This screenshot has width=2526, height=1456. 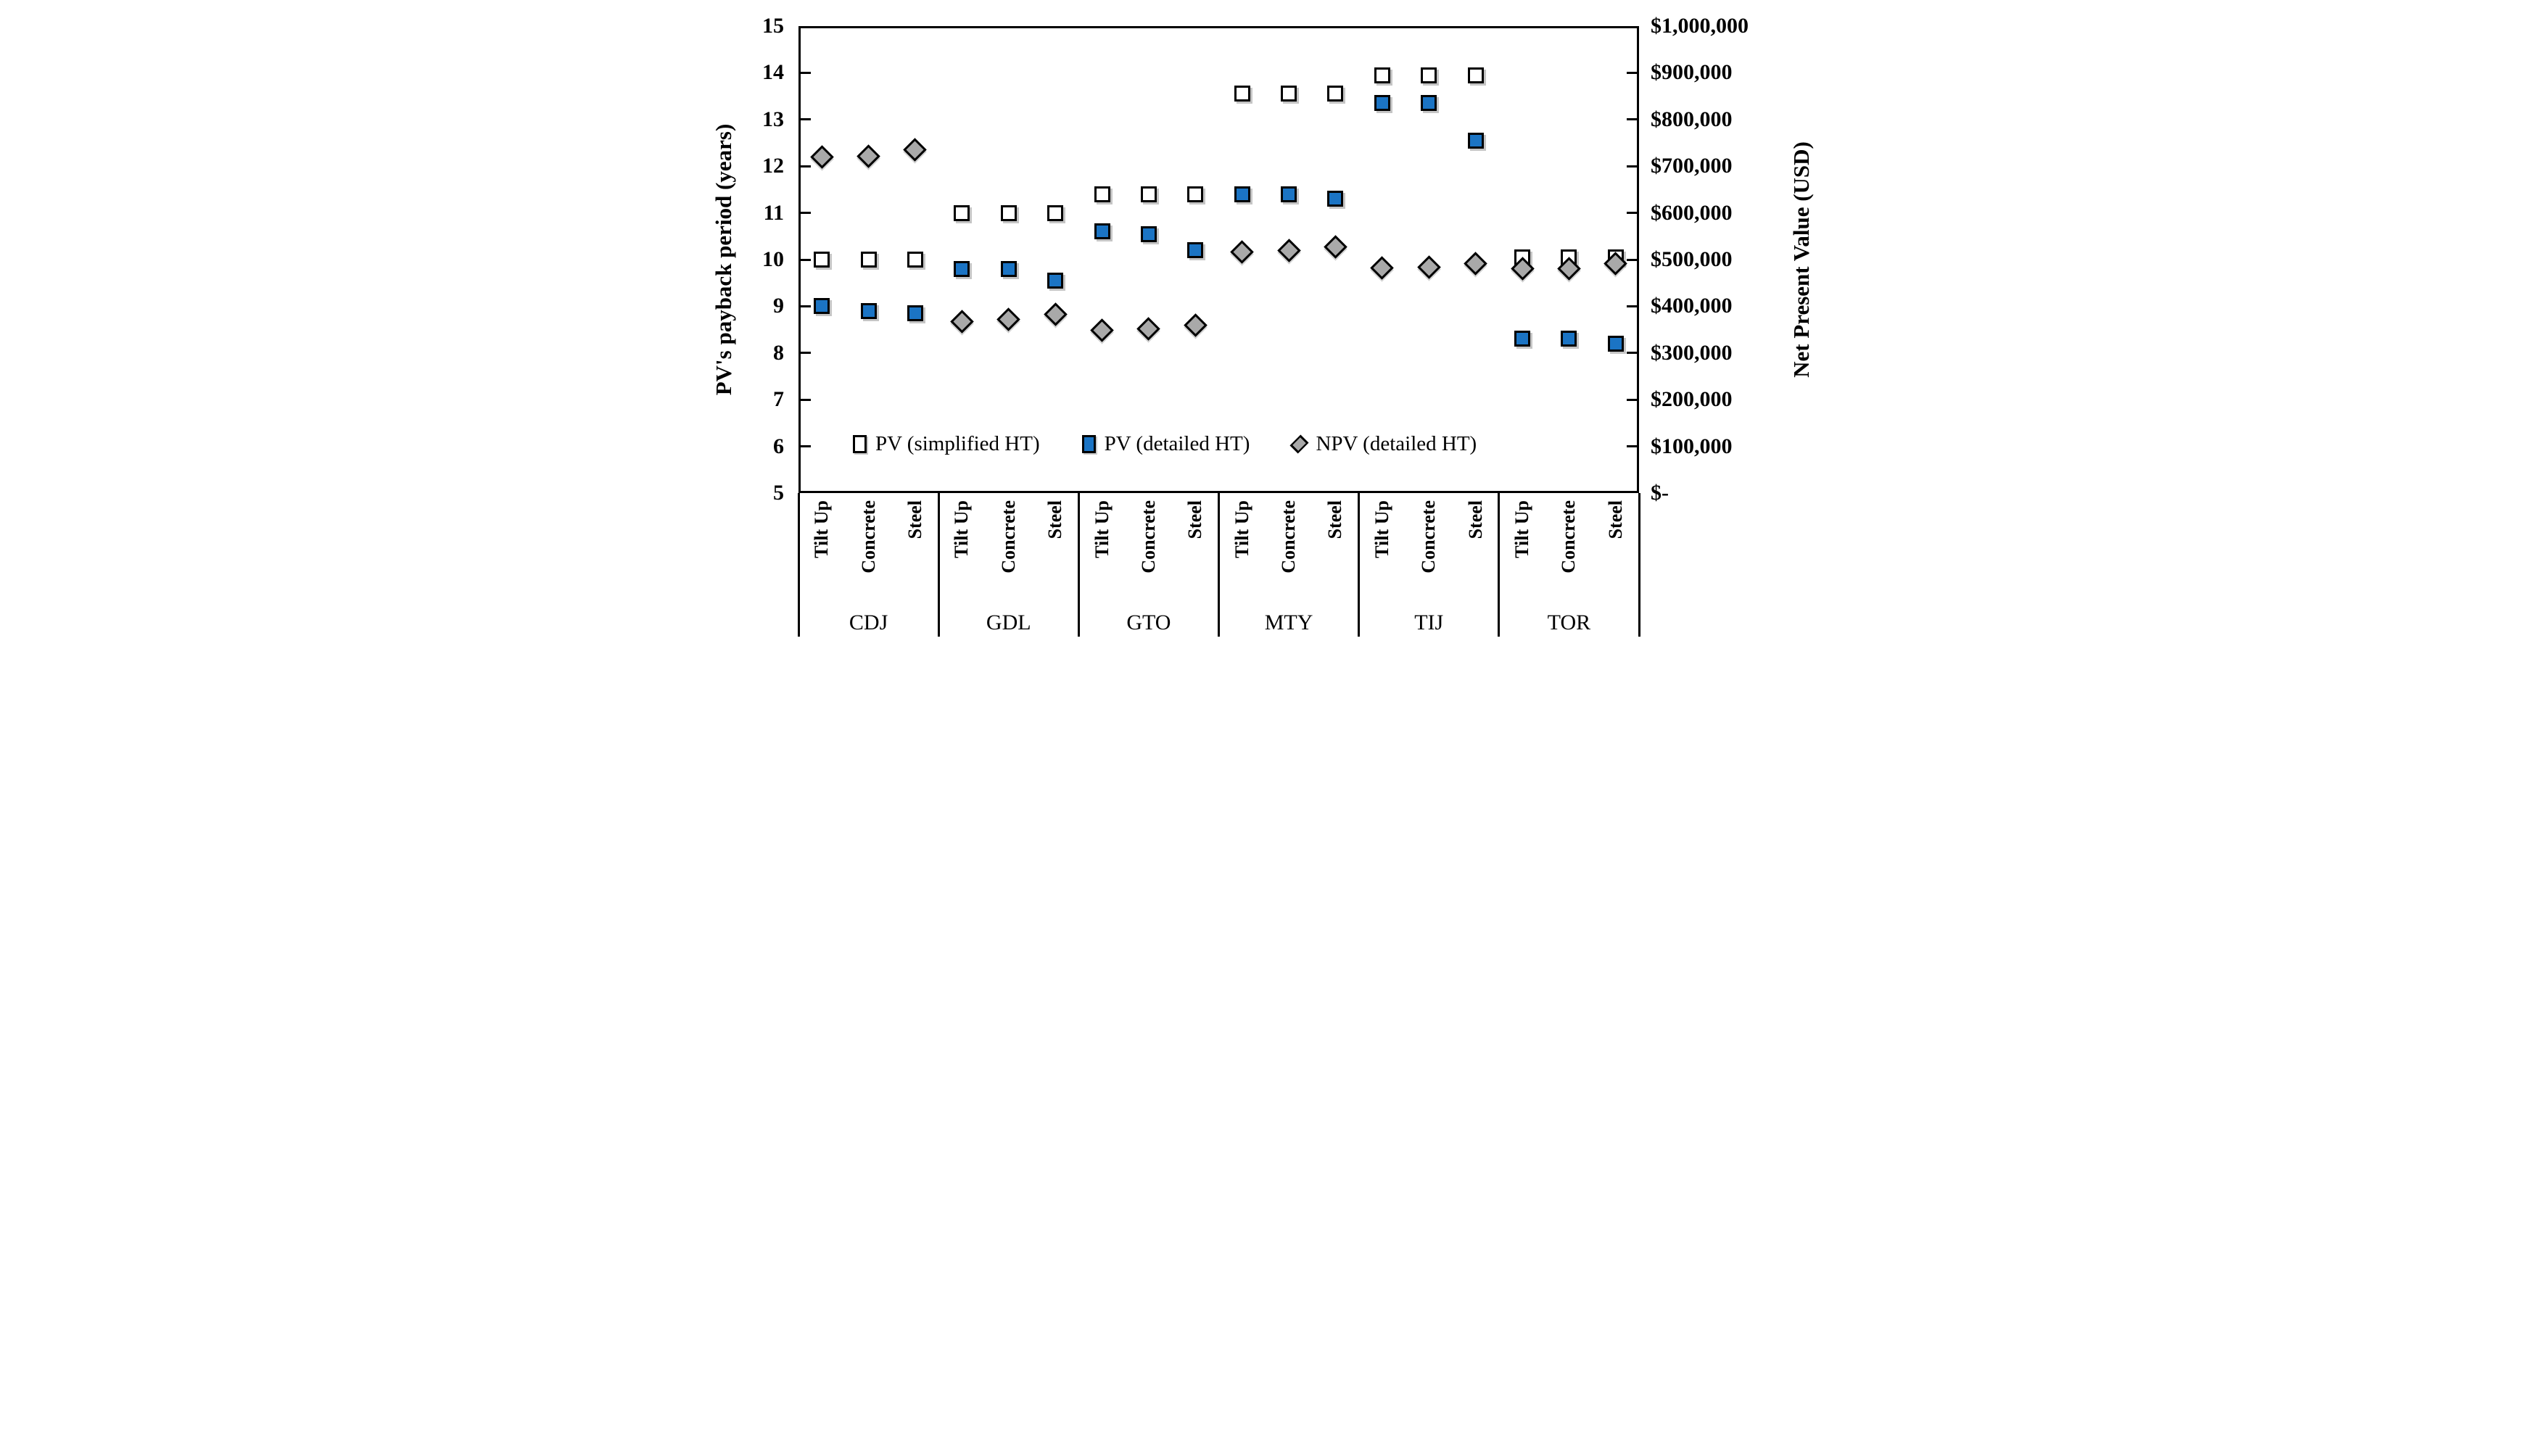 I want to click on right-axis-tick-label: $400,000, so click(x=1692, y=306).